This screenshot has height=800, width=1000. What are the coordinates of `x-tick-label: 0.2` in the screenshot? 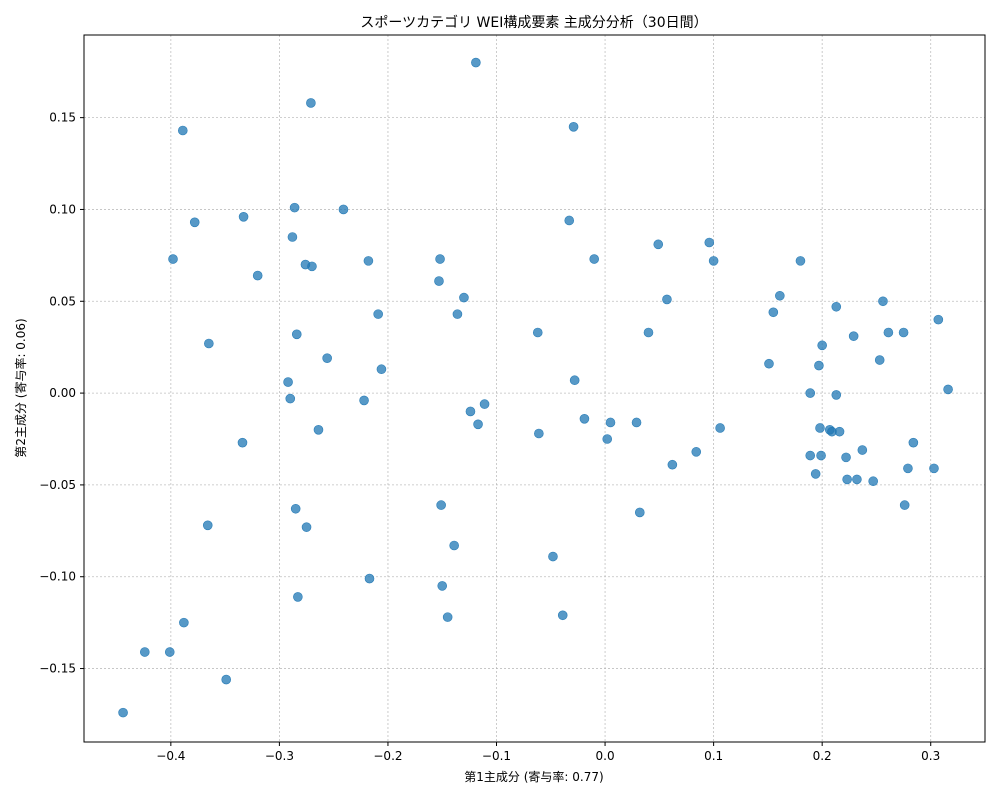 It's located at (822, 756).